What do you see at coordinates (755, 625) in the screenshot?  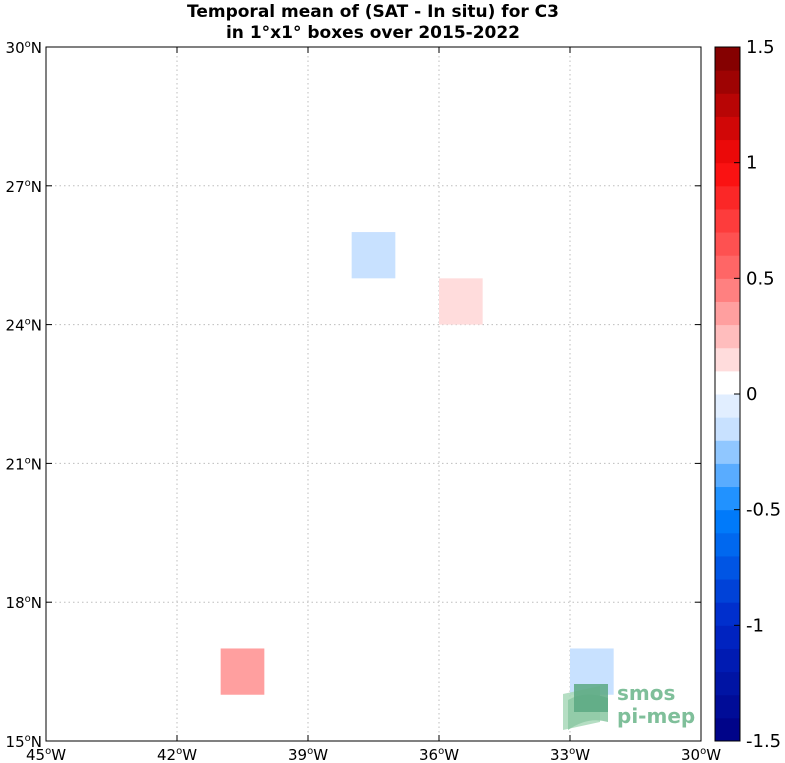 I see `colorbar-tick-label: -1` at bounding box center [755, 625].